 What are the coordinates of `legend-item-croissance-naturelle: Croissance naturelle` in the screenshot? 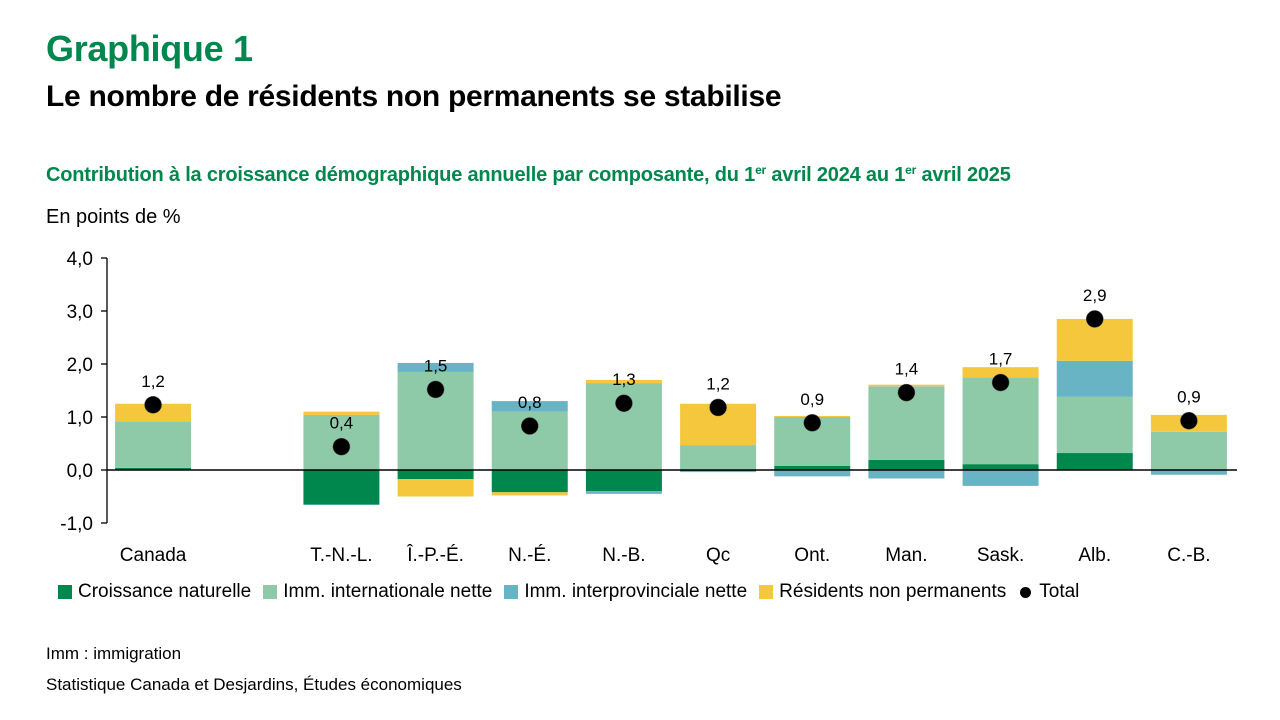 It's located at (154, 592).